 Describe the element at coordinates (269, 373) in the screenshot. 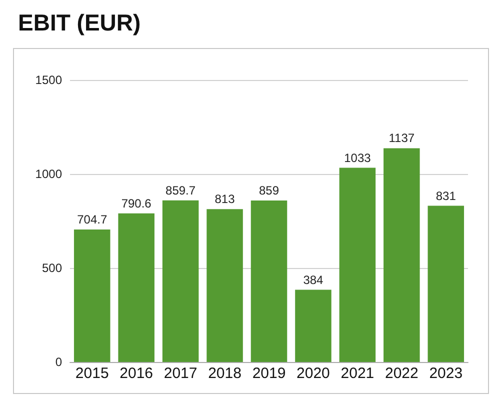

I see `x-tick-label: 2019` at that location.